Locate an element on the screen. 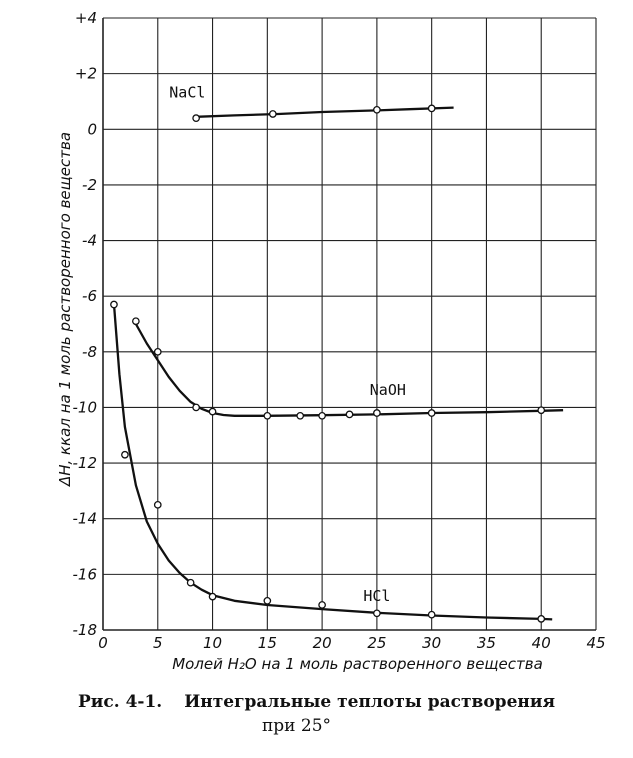  series-line-nacl is located at coordinates (325, 112).